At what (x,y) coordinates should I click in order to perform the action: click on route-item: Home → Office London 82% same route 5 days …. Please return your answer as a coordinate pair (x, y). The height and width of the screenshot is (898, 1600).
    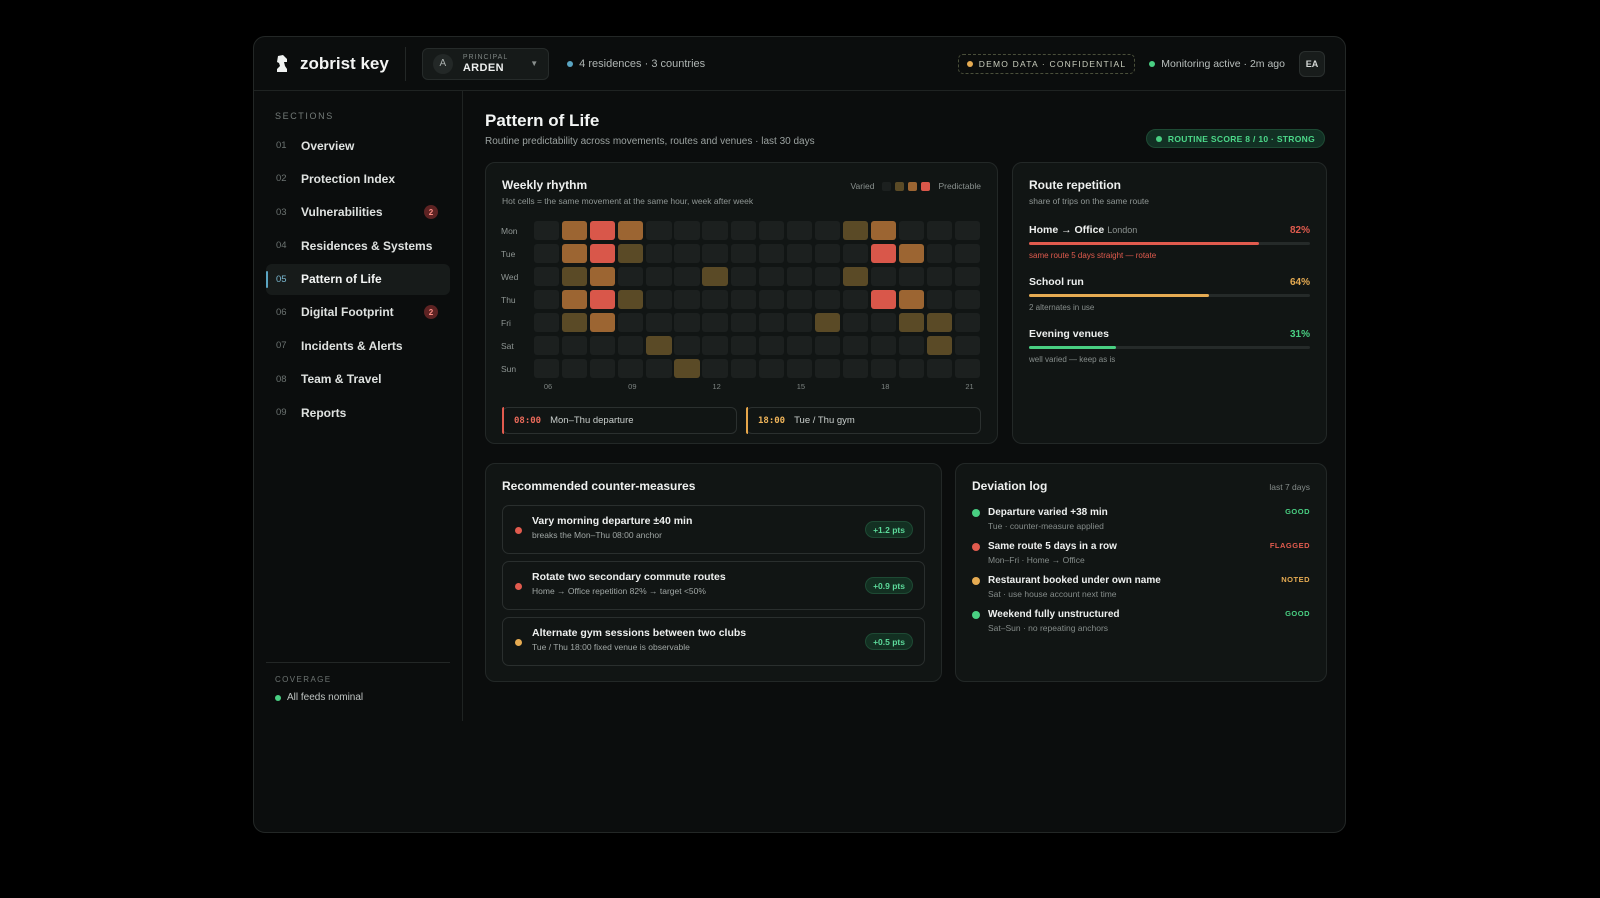
    Looking at the image, I should click on (1169, 242).